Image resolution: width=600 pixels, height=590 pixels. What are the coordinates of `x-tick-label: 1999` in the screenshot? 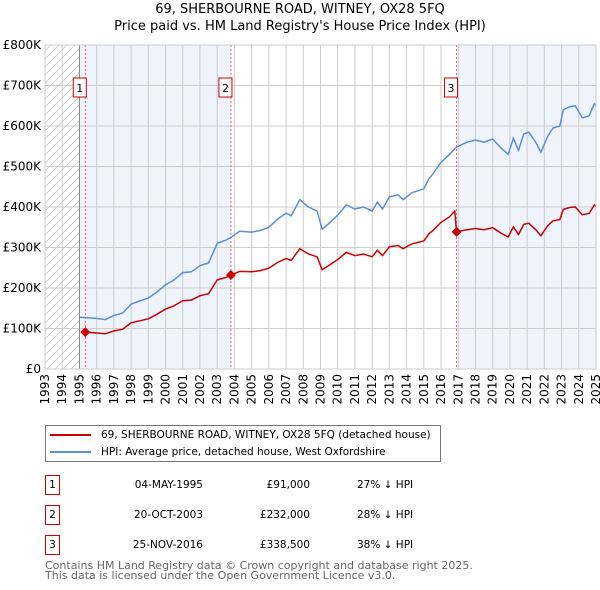 It's located at (148, 389).